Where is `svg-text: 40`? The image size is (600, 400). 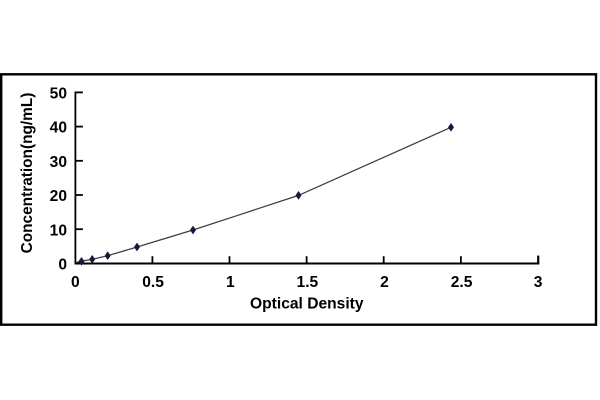 svg-text: 40 is located at coordinates (59, 128).